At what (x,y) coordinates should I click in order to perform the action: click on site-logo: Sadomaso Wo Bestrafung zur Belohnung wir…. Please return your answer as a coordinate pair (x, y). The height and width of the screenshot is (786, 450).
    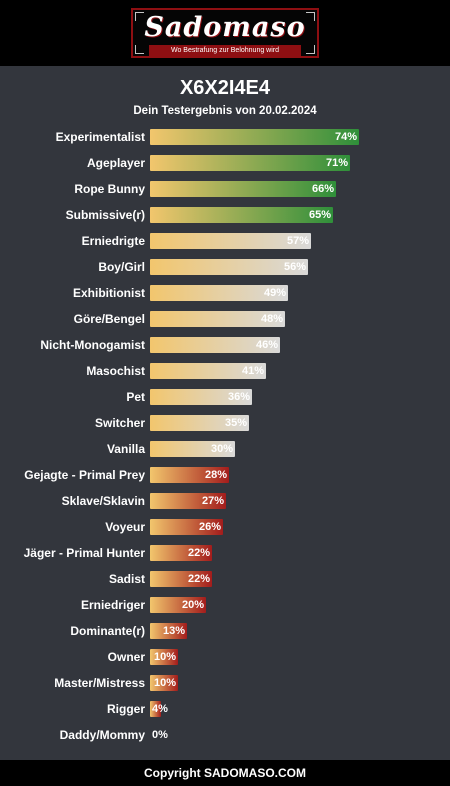
    Looking at the image, I should click on (225, 33).